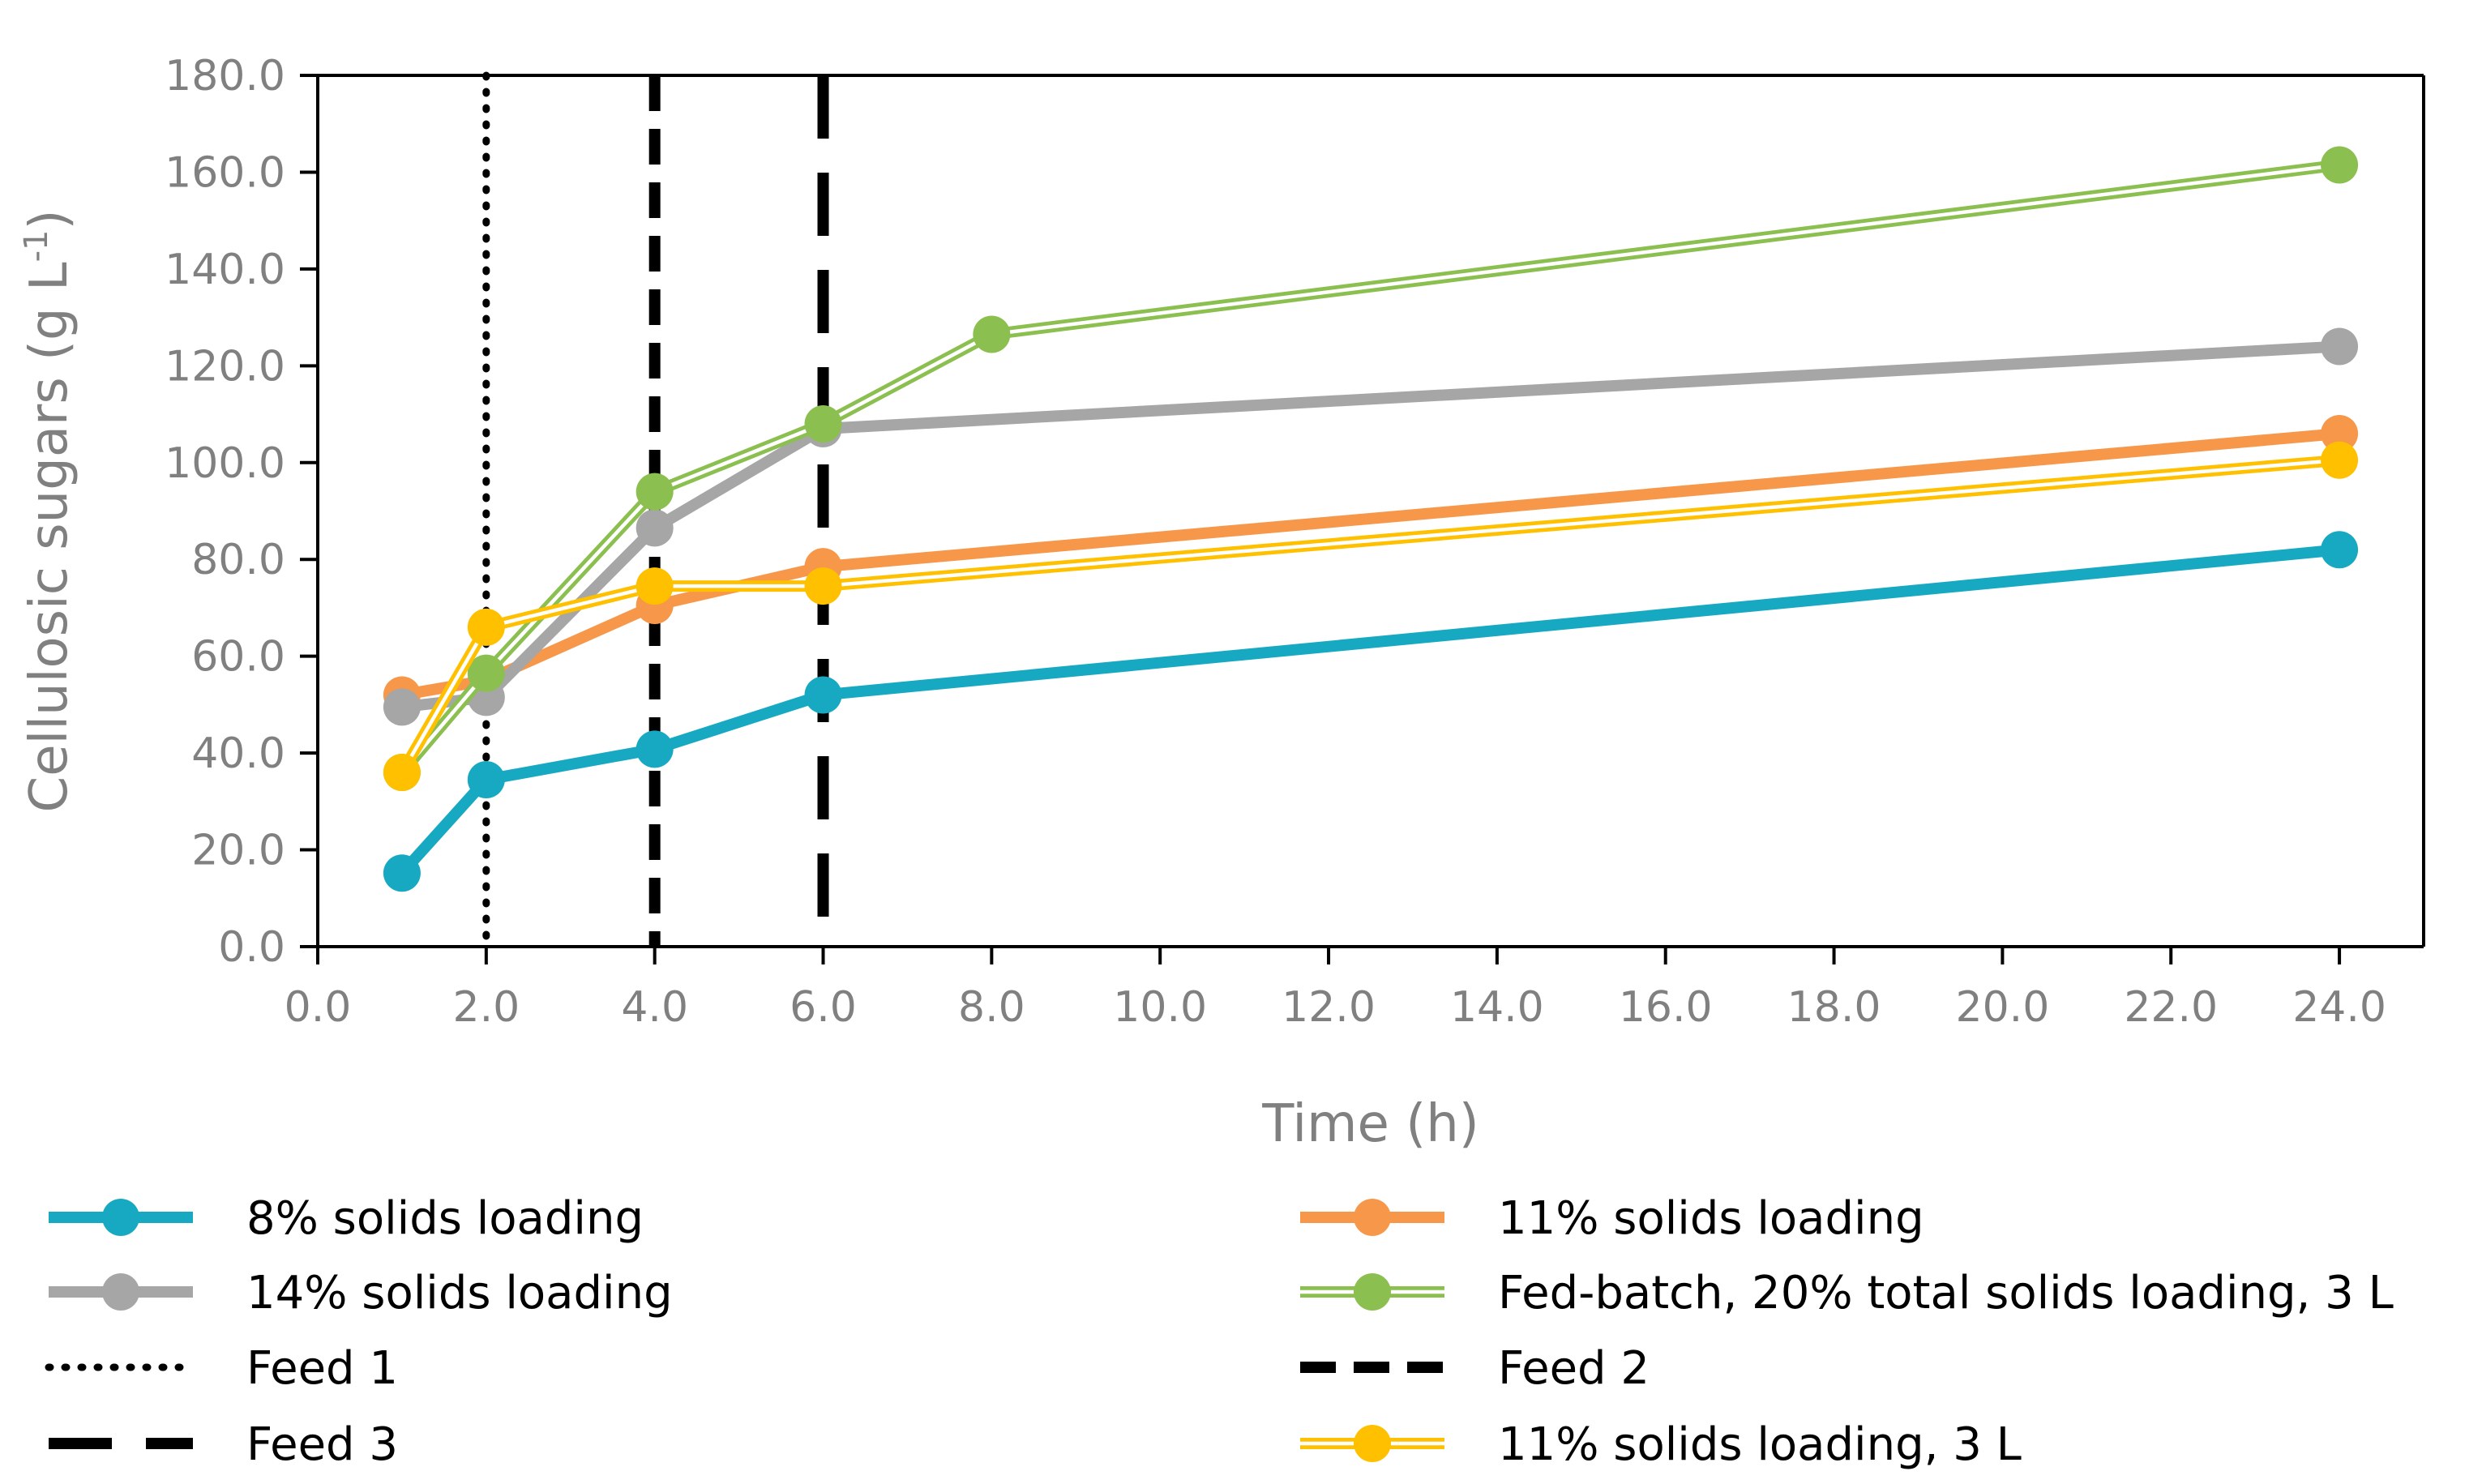  Describe the element at coordinates (49, 537) in the screenshot. I see `y-axis-title-main: Cellulosic sugars (g L` at that location.